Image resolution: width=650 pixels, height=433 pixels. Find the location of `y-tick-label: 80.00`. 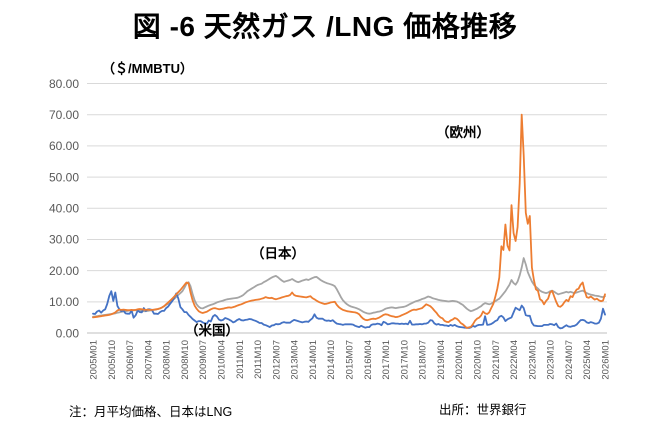

y-tick-label: 80.00 is located at coordinates (64, 84).